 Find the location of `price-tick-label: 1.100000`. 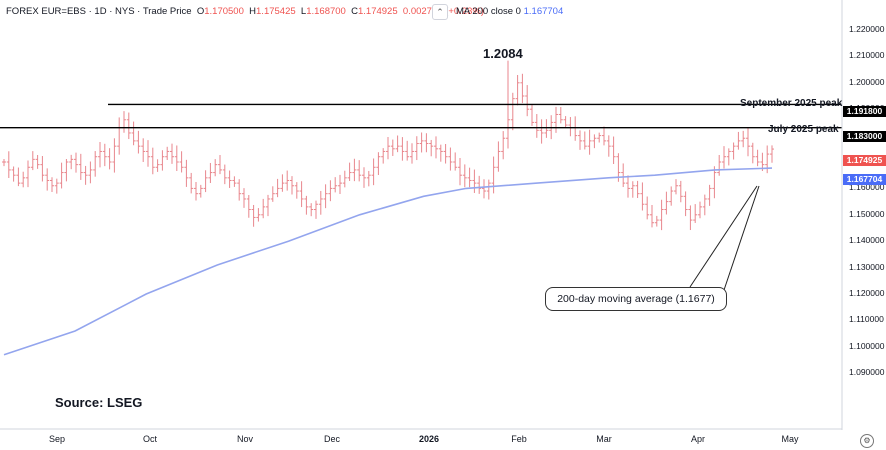

price-tick-label: 1.100000 is located at coordinates (867, 345).